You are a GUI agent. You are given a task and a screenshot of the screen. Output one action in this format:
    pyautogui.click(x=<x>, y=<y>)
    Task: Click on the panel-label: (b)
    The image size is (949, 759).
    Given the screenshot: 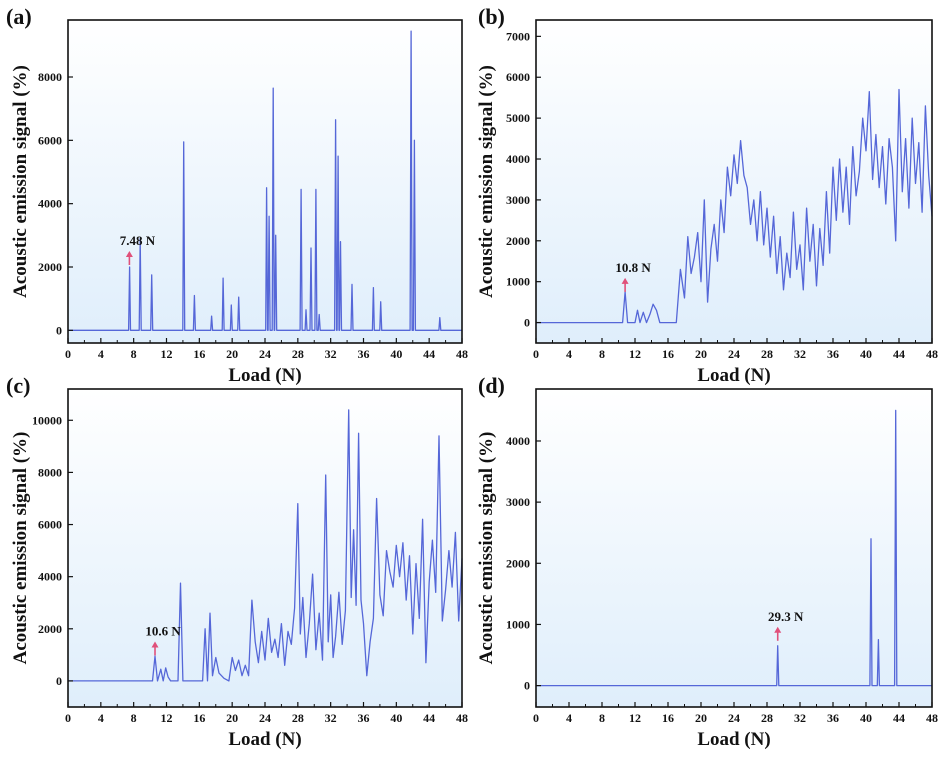 What is the action you would take?
    pyautogui.click(x=491, y=16)
    